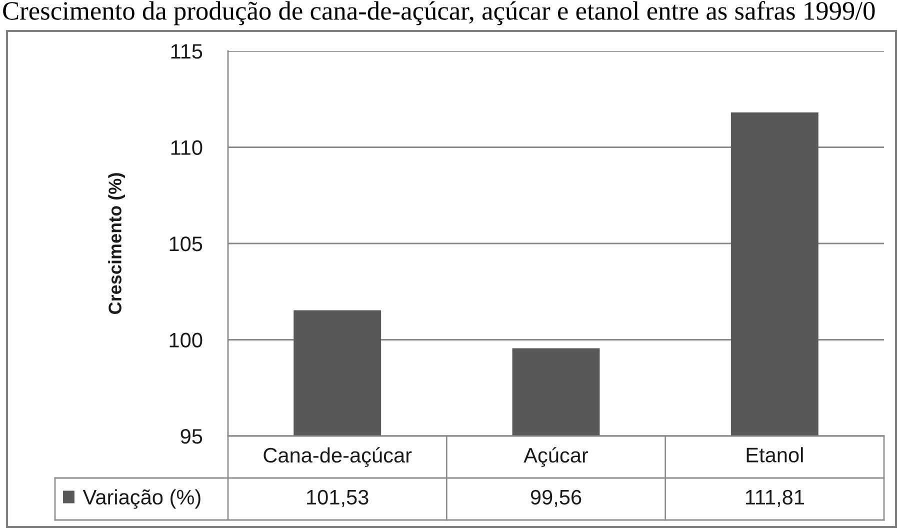  I want to click on y-tick-label: 115, so click(186, 51).